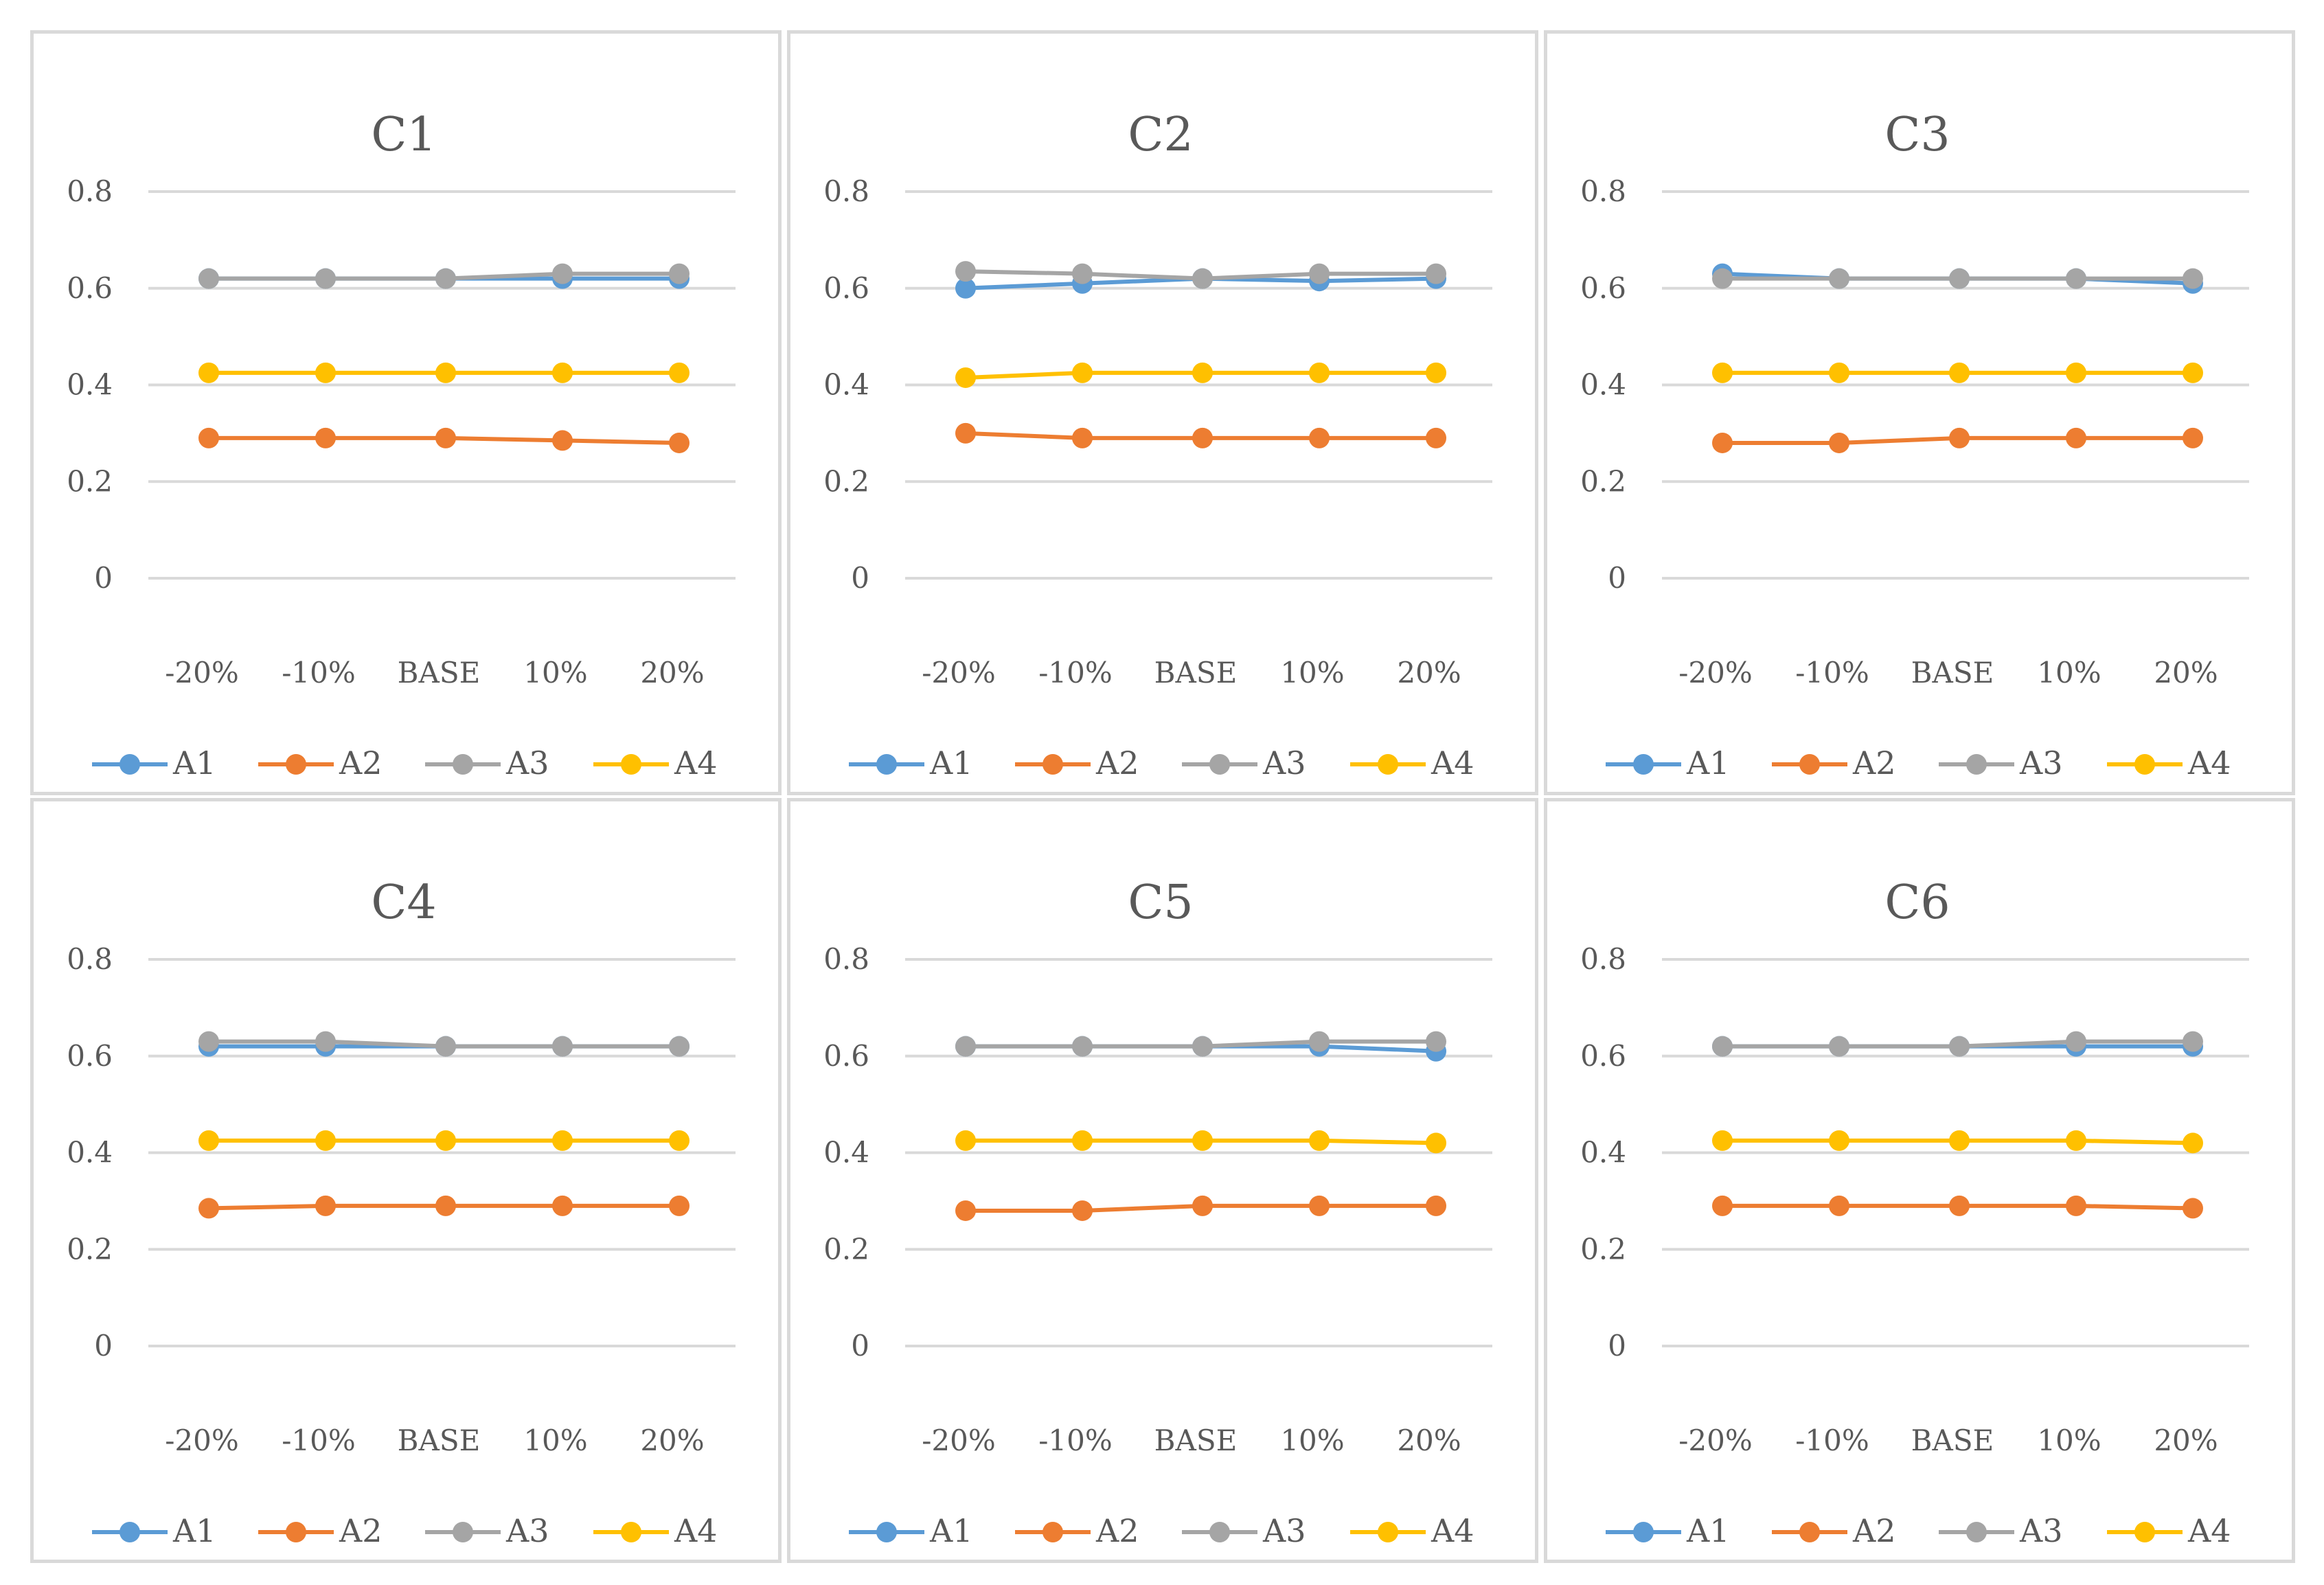 This screenshot has height=1585, width=2324. I want to click on y-tick-label: 0, so click(860, 1345).